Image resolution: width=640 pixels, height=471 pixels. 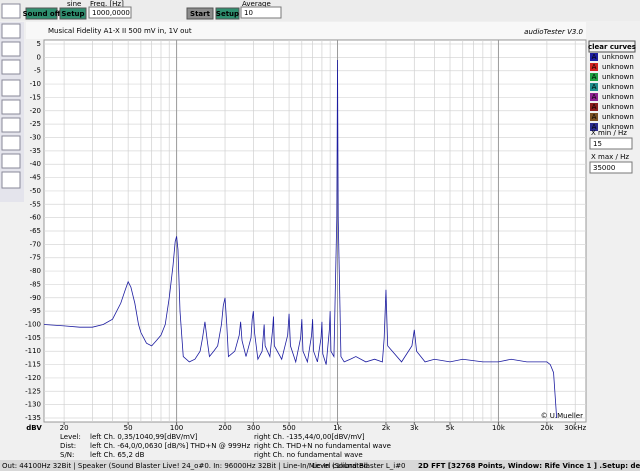 I want to click on status-calibration: Level calibrated, so click(x=340, y=466).